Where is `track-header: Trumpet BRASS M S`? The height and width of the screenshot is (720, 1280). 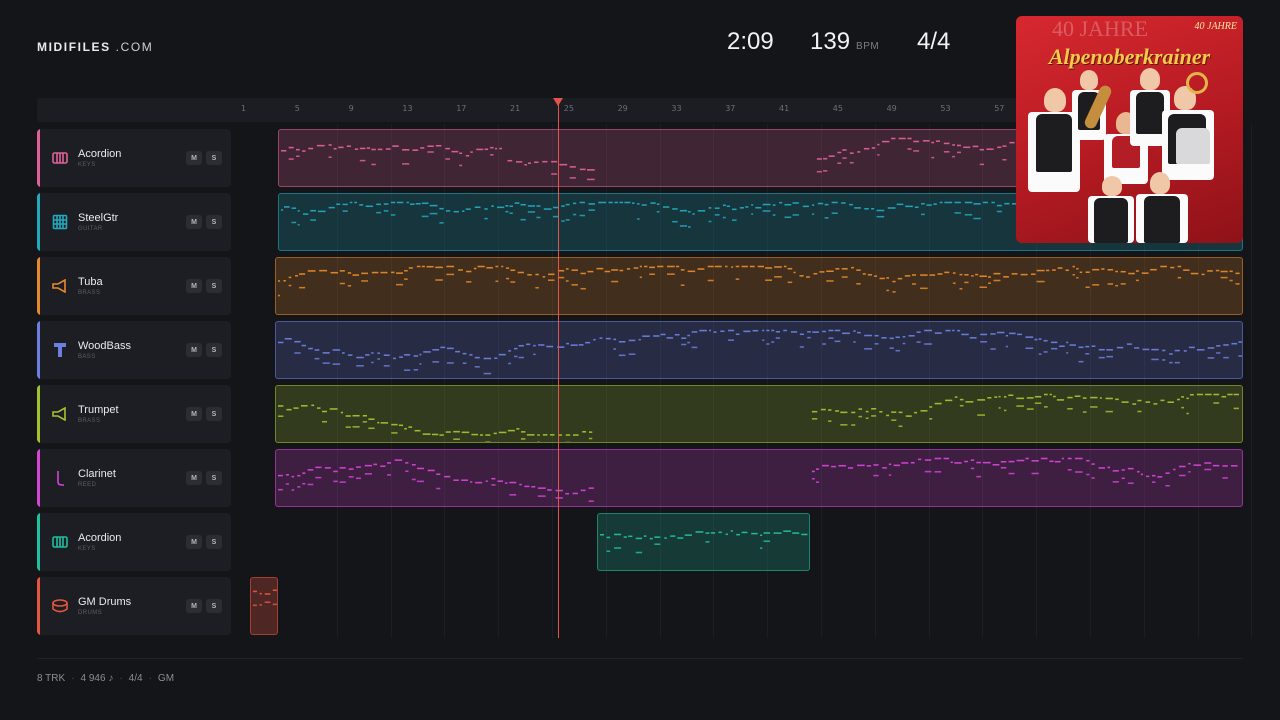 track-header: Trumpet BRASS M S is located at coordinates (134, 414).